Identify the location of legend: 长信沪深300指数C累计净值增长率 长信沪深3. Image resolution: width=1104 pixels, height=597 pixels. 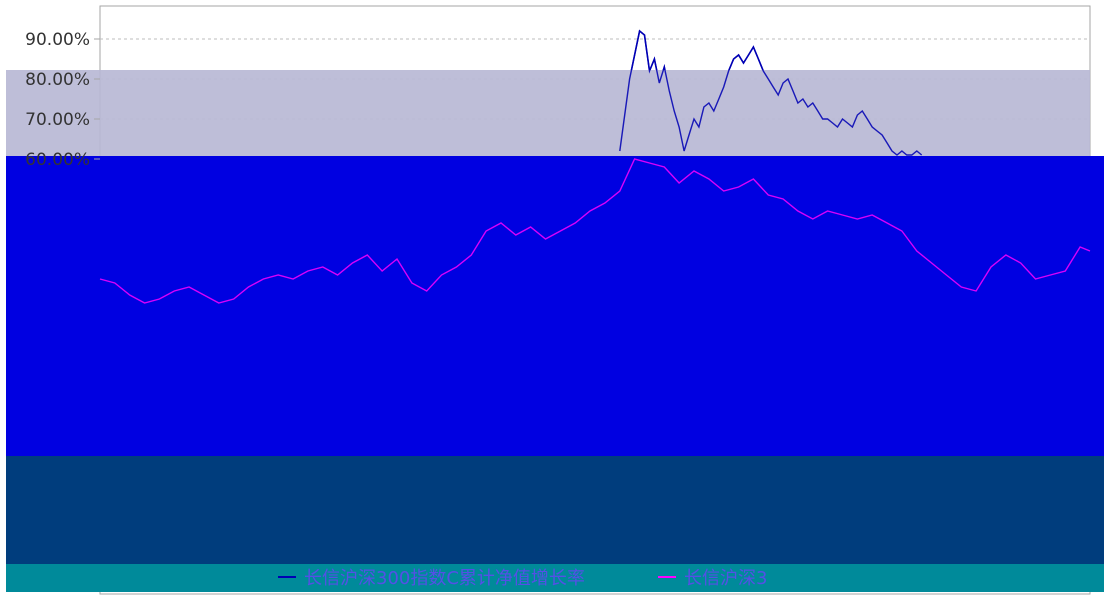
(522, 578).